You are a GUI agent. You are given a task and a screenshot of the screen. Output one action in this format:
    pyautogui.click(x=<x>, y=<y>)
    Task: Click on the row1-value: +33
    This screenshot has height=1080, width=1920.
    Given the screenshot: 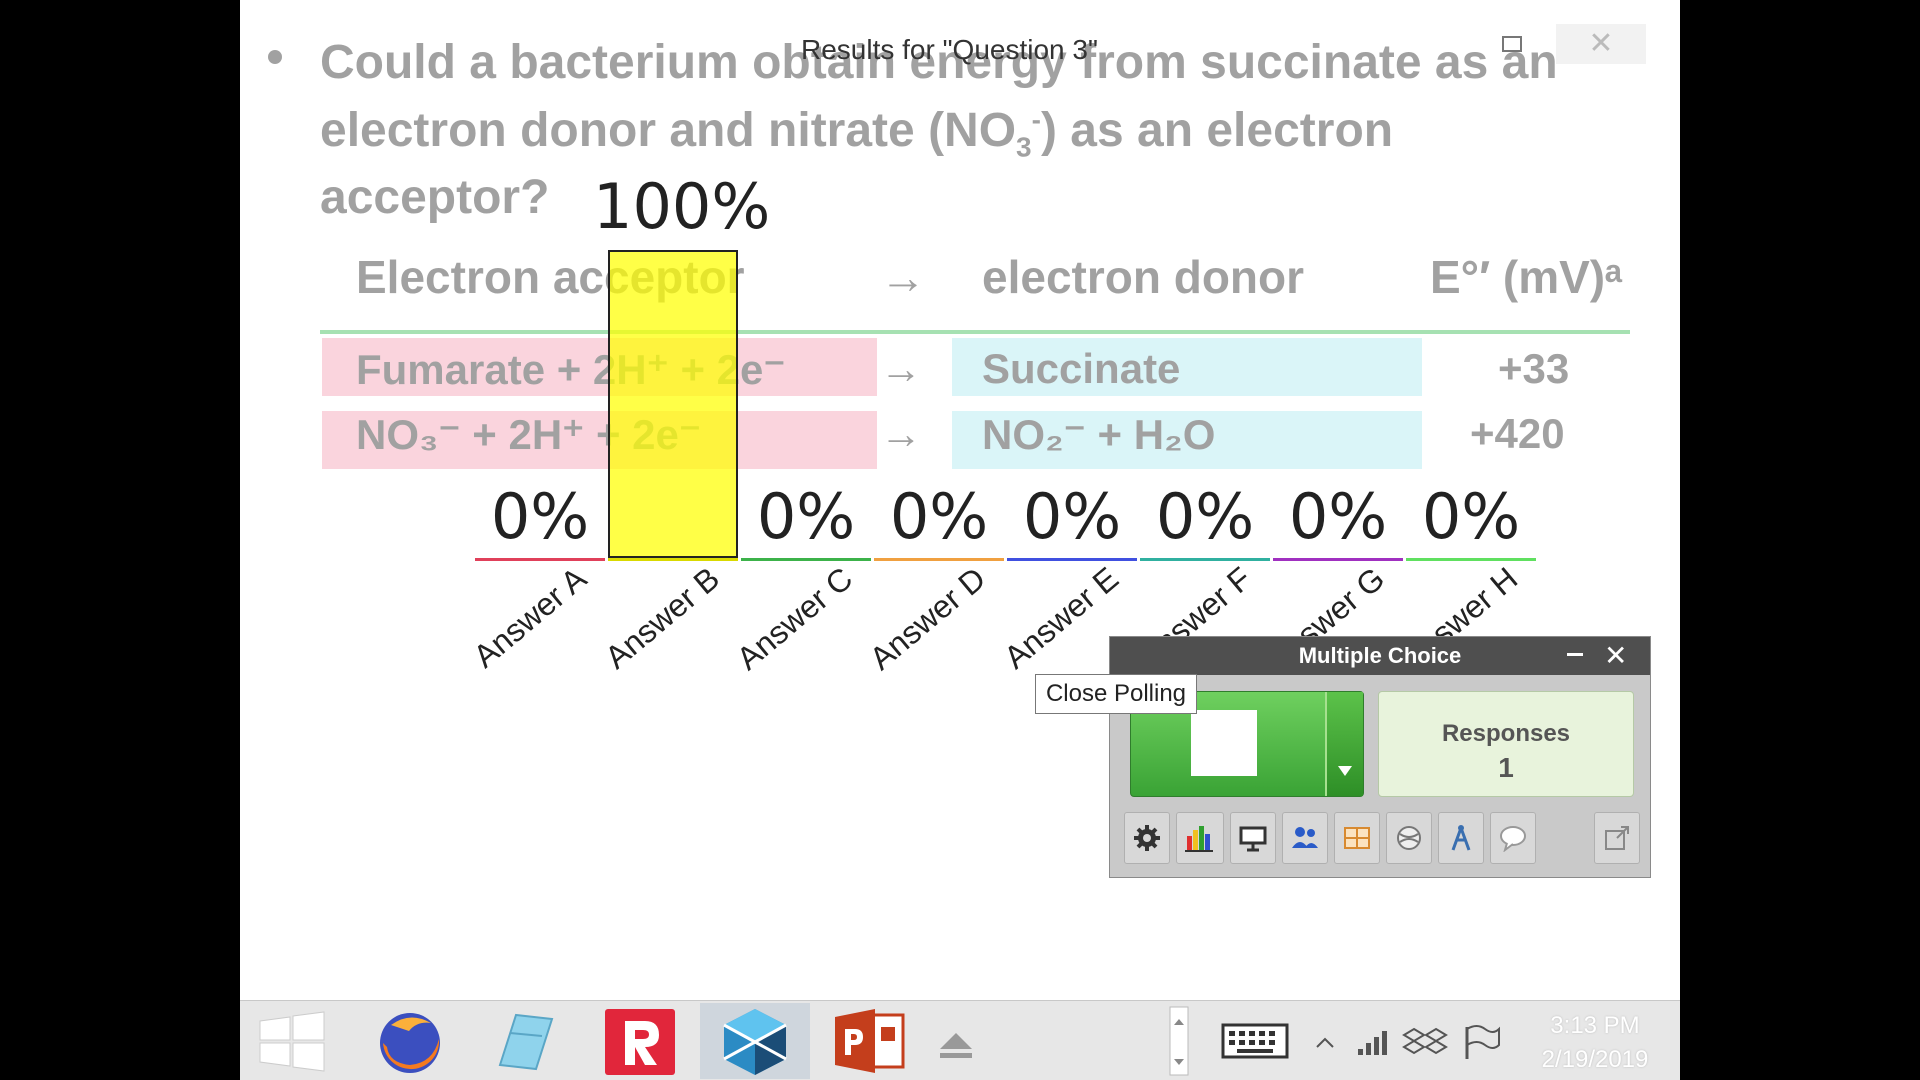 What is the action you would take?
    pyautogui.click(x=1534, y=368)
    